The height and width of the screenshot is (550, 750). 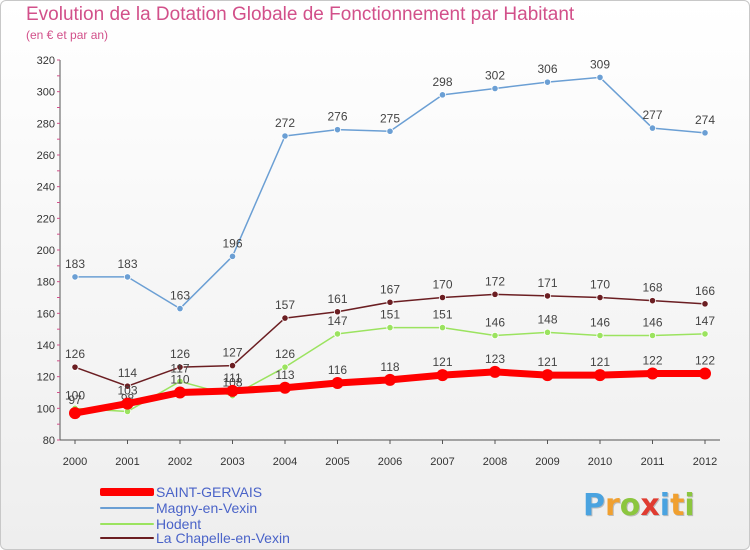 What do you see at coordinates (630, 505) in the screenshot?
I see `logo-letter: o` at bounding box center [630, 505].